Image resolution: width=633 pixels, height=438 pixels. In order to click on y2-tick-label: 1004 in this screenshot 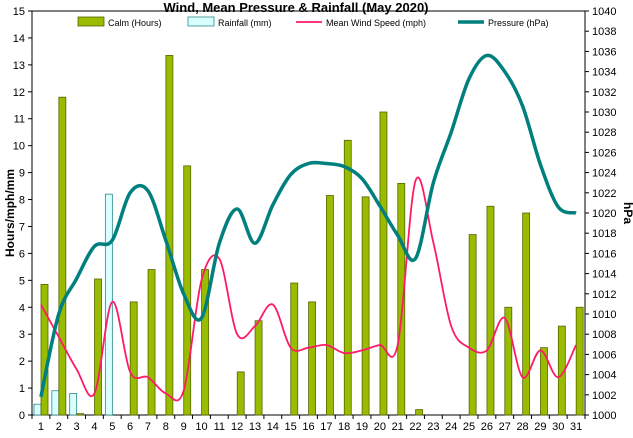, I will do `click(604, 376)`.